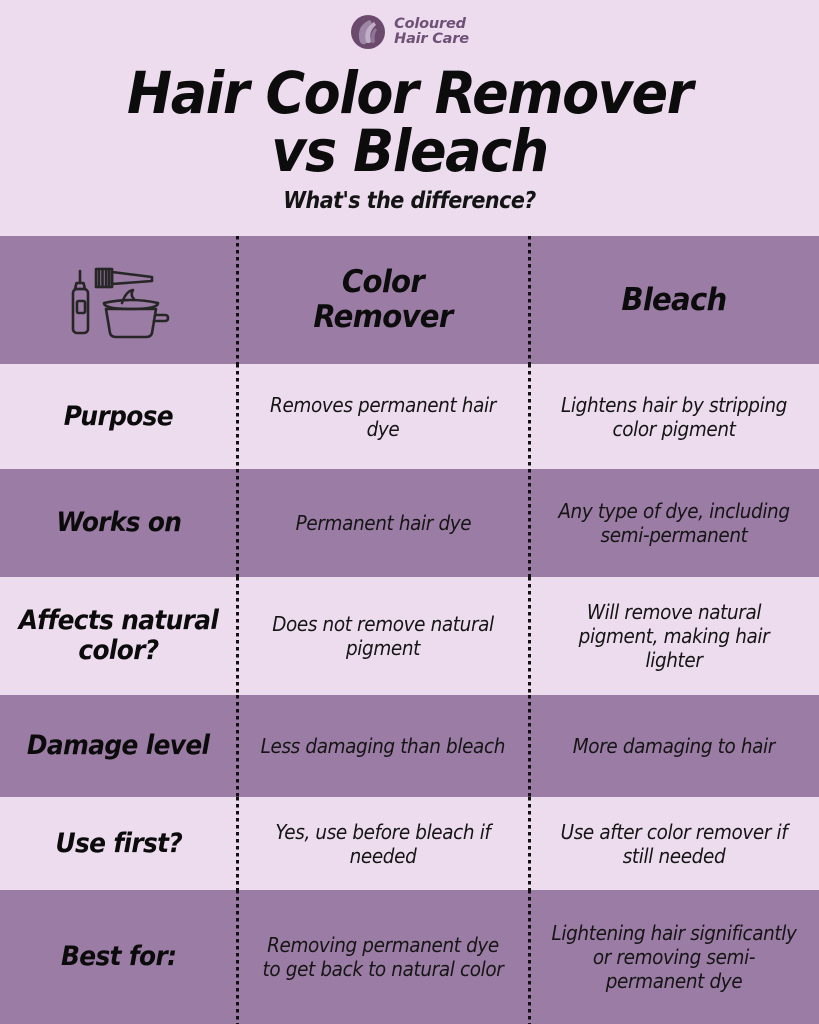 This screenshot has height=1024, width=819. I want to click on row-bleach-cell: Lightens hair by stripping color pigment, so click(674, 416).